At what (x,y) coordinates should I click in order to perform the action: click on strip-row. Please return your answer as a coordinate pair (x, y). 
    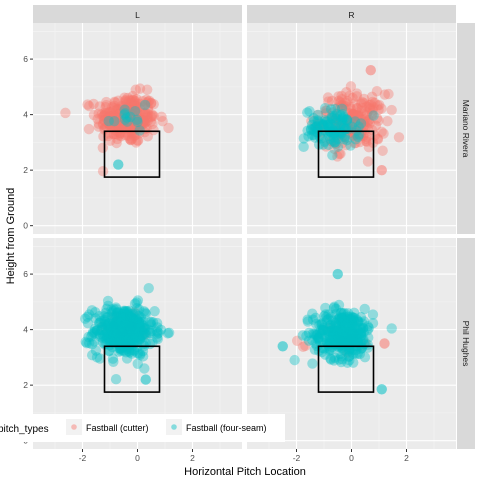
    Looking at the image, I should click on (466, 128).